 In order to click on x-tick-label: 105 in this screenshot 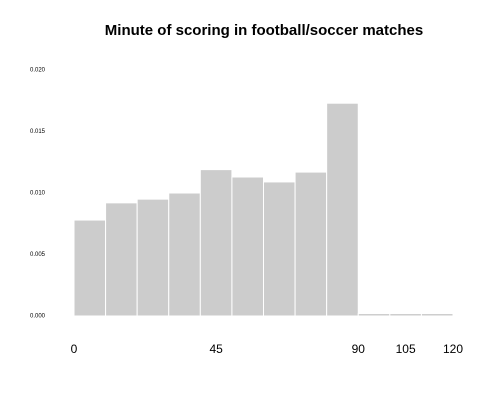, I will do `click(406, 349)`.